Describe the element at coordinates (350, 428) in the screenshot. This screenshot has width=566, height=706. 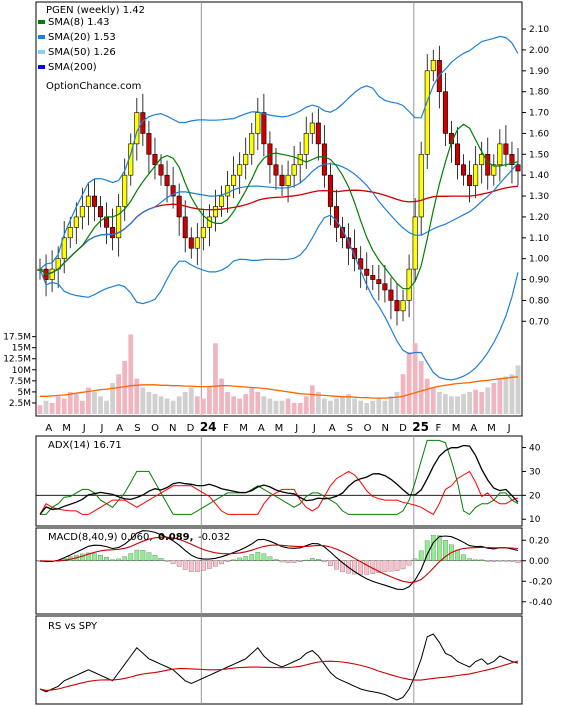
I see `month-label: S` at that location.